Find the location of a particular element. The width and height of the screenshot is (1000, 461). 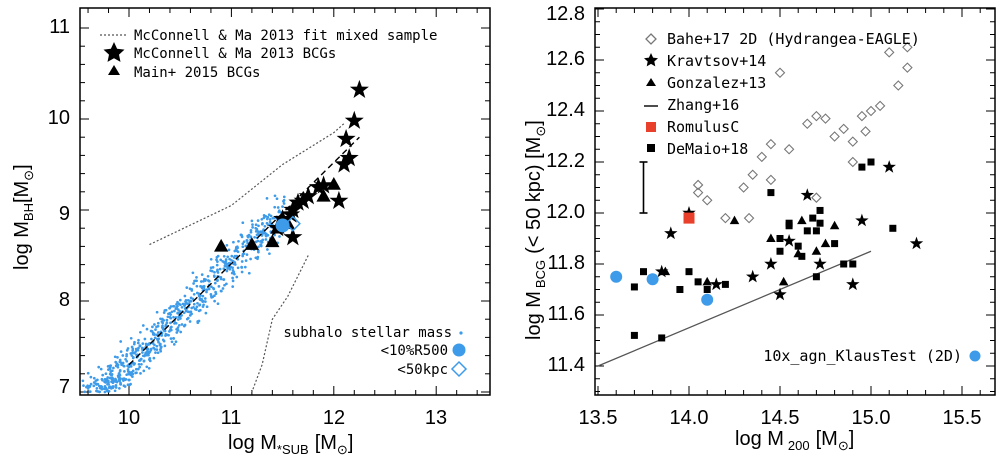

legend-agn-circle-icon is located at coordinates (975, 356).